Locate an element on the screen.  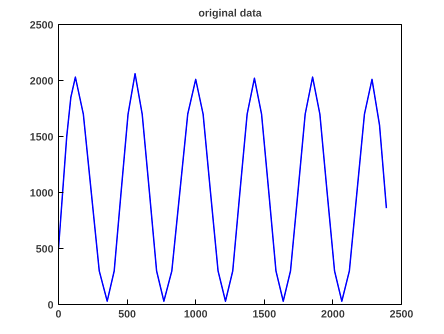
y-tick-label: 2500 is located at coordinates (42, 26).